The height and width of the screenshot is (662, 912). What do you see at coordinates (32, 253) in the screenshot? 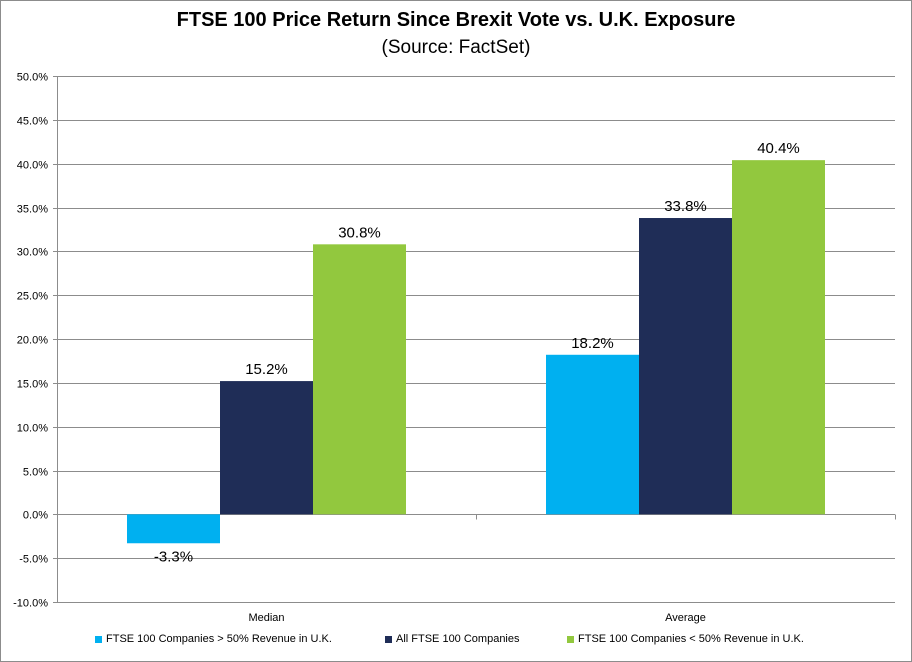
I see `y-tick-label: 30.0%` at bounding box center [32, 253].